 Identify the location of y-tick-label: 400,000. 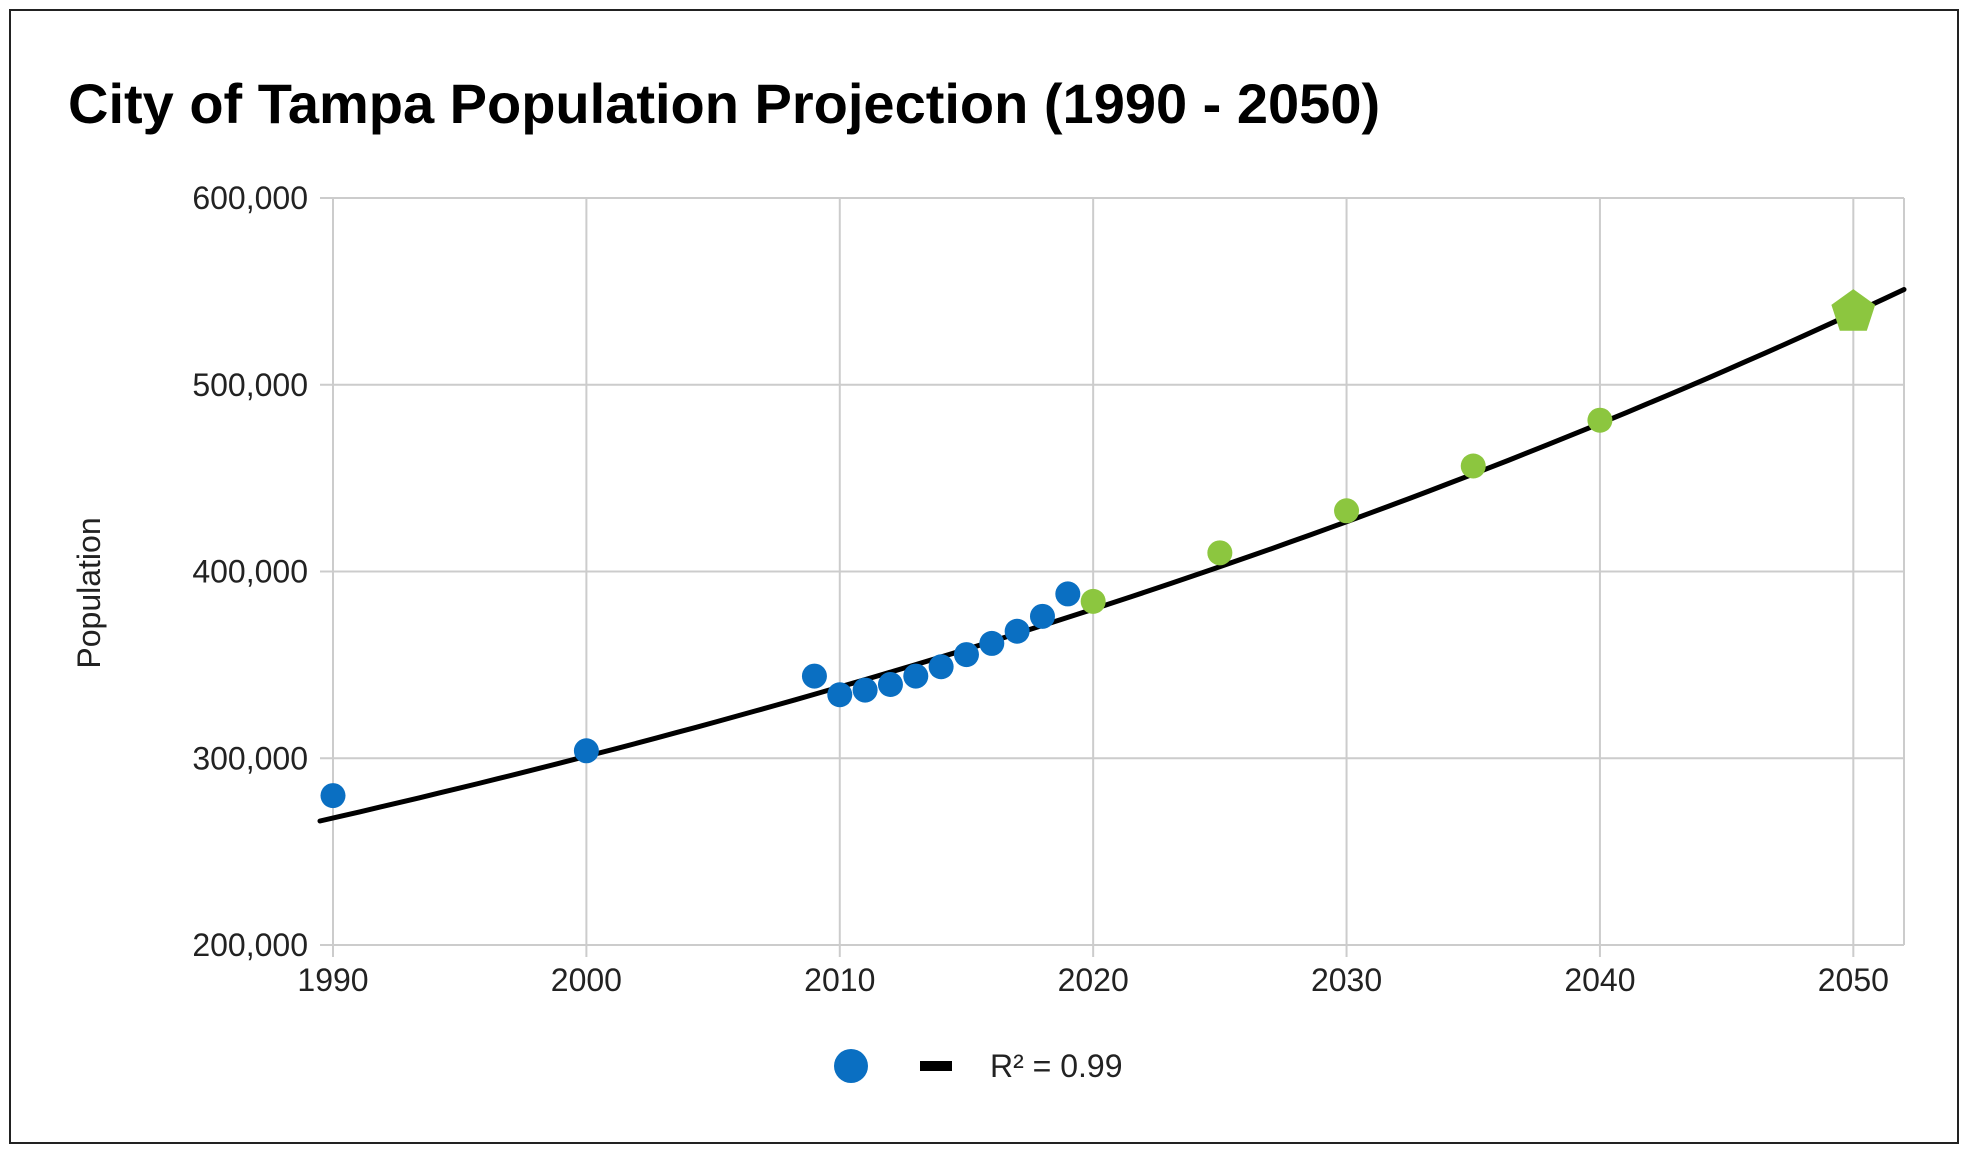
(250, 572).